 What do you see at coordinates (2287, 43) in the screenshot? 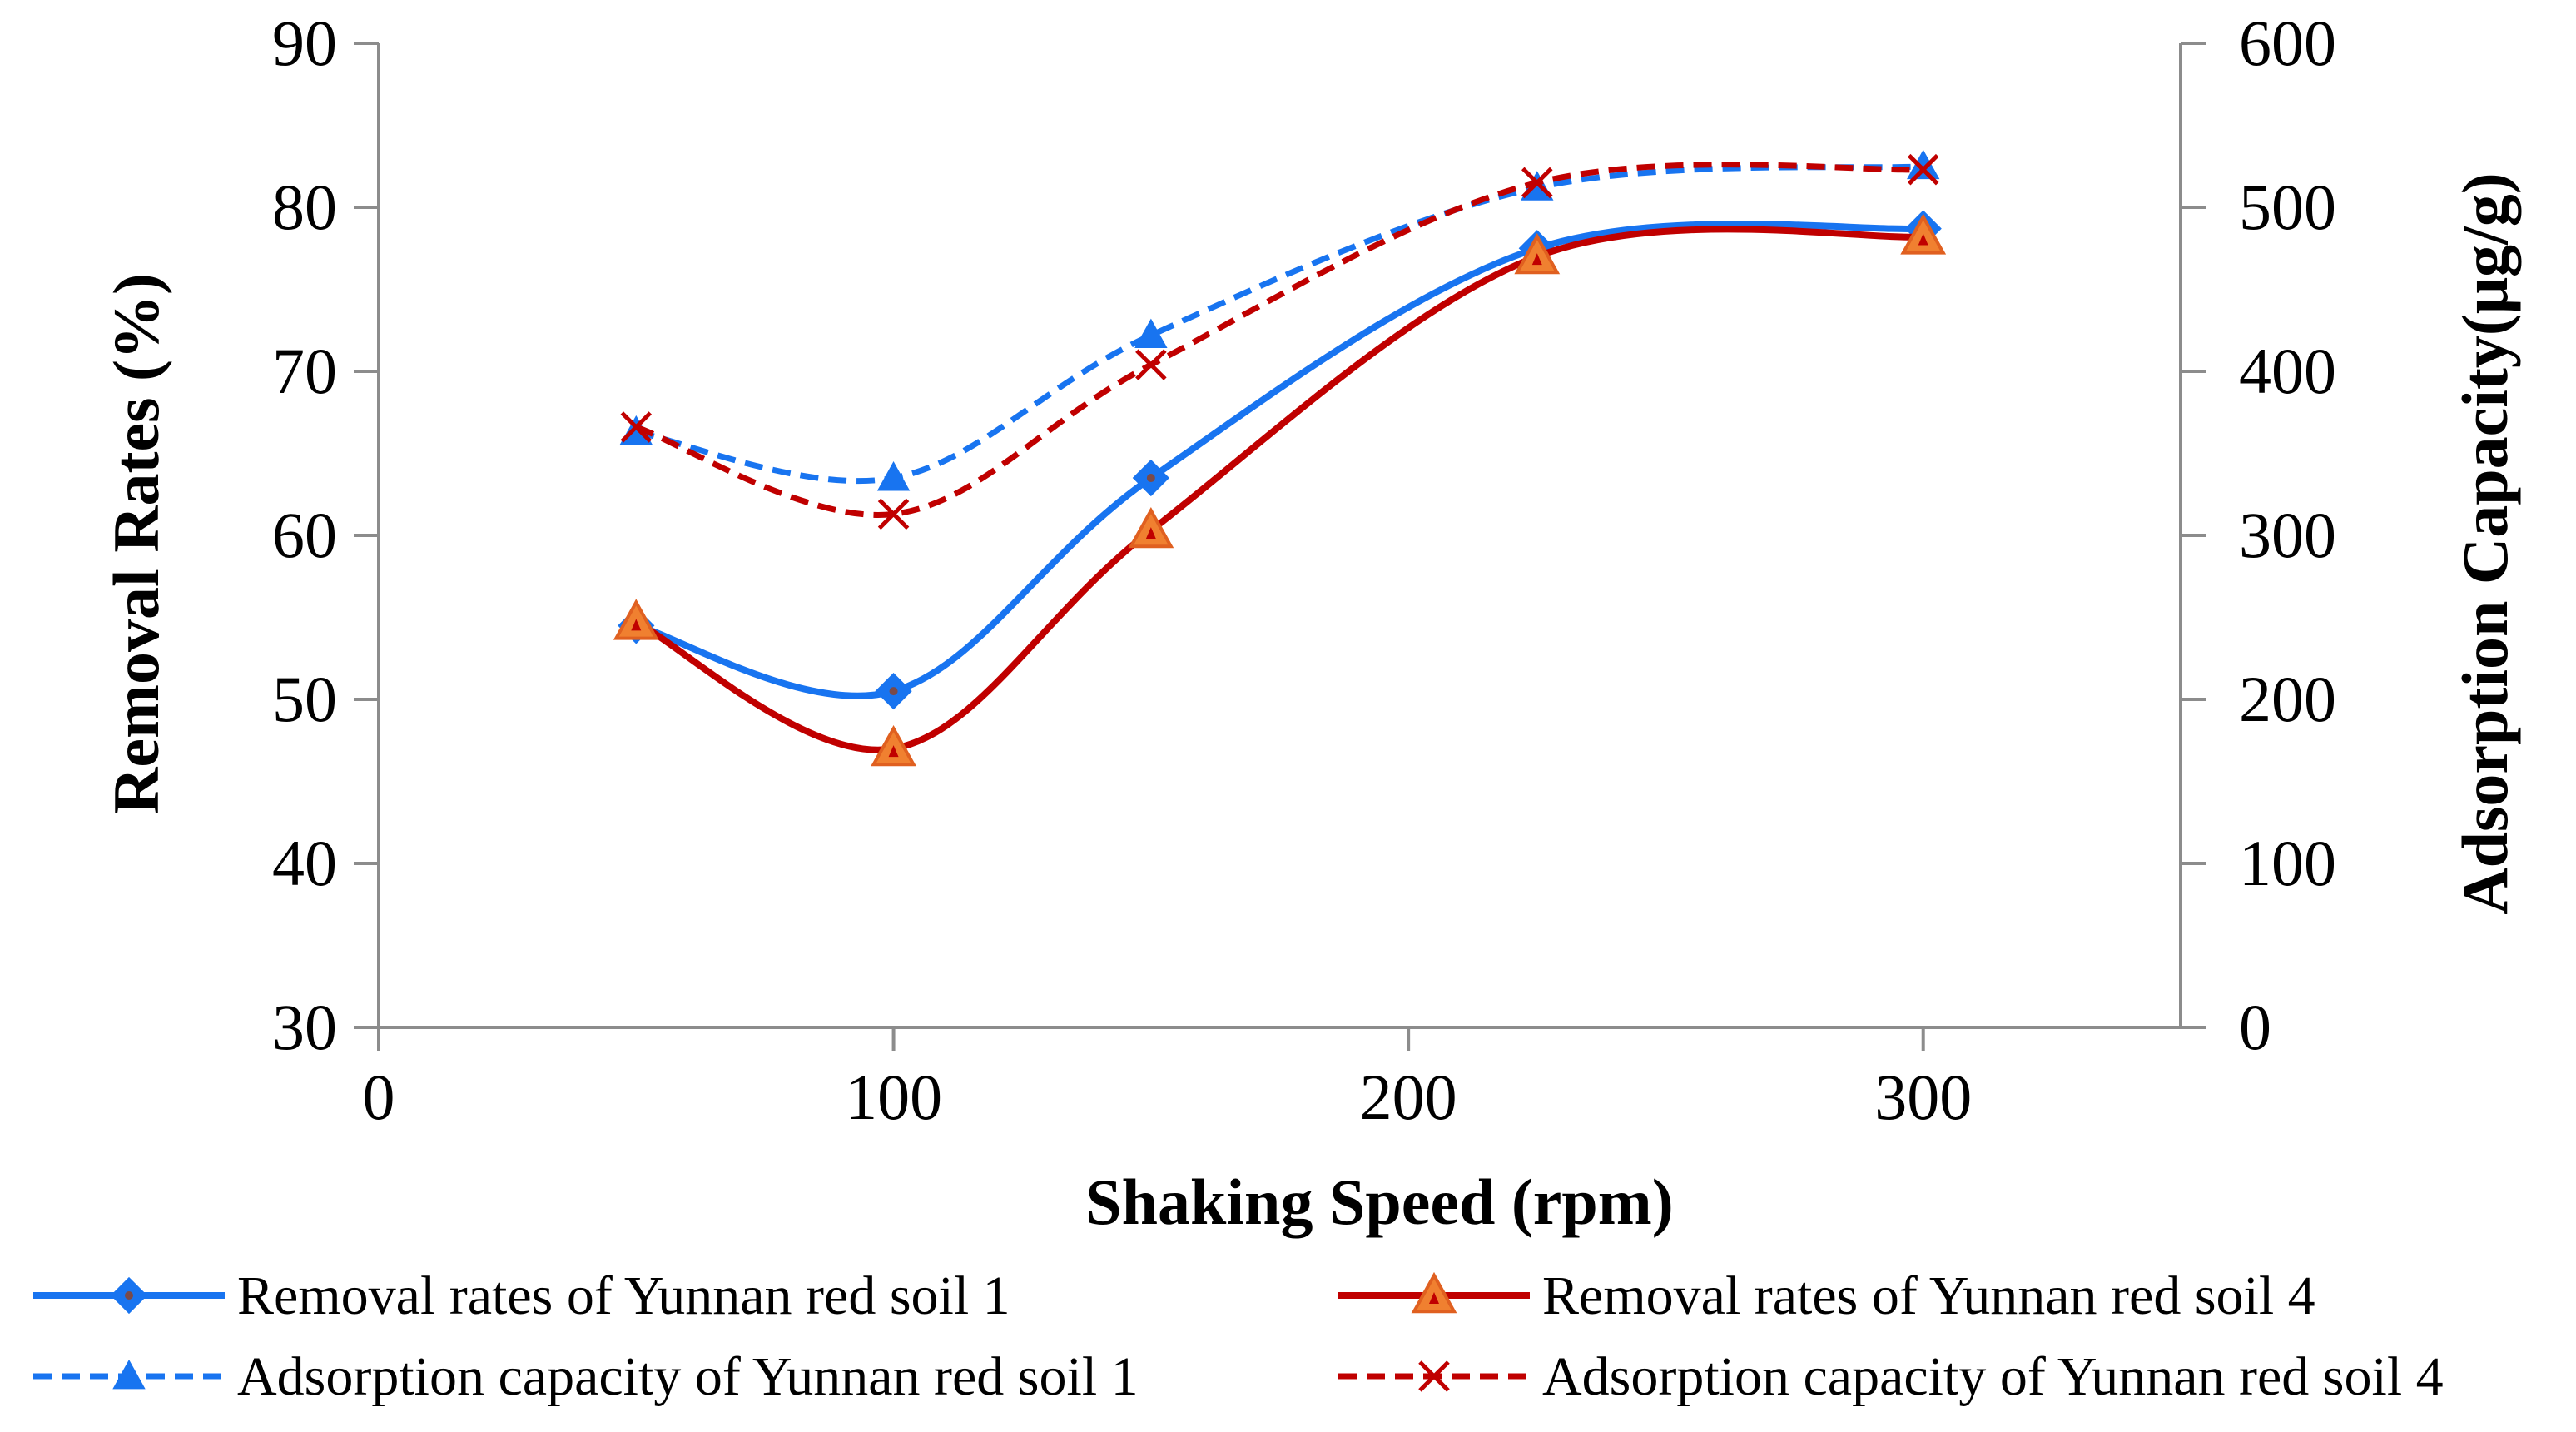
I see `y-right-tick-label: 600` at bounding box center [2287, 43].